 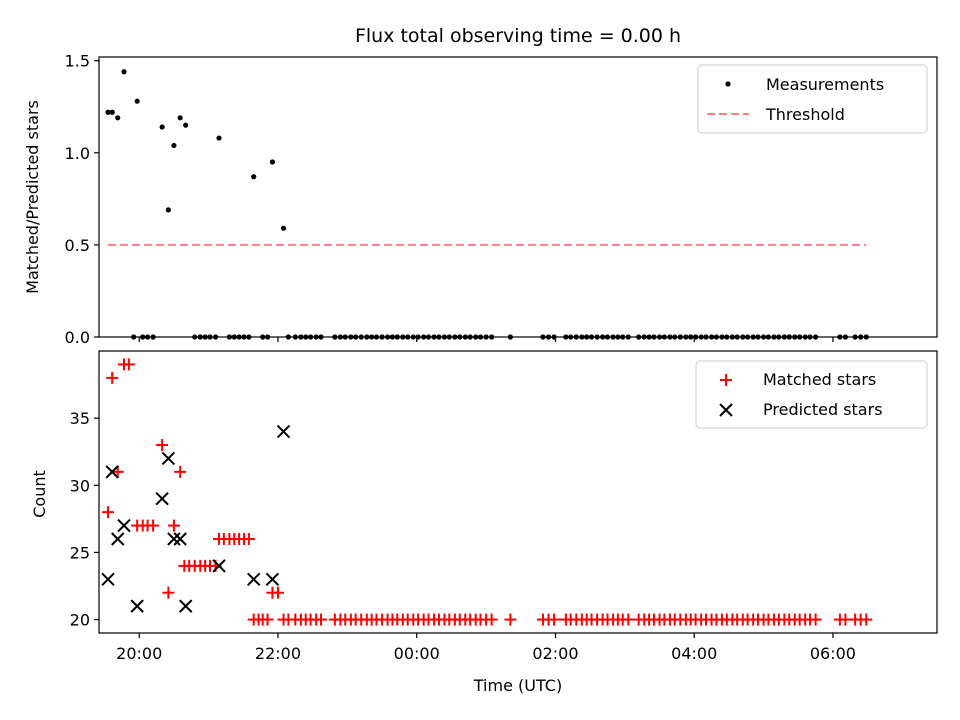 I want to click on x-tick-label: 06:00, so click(x=833, y=653).